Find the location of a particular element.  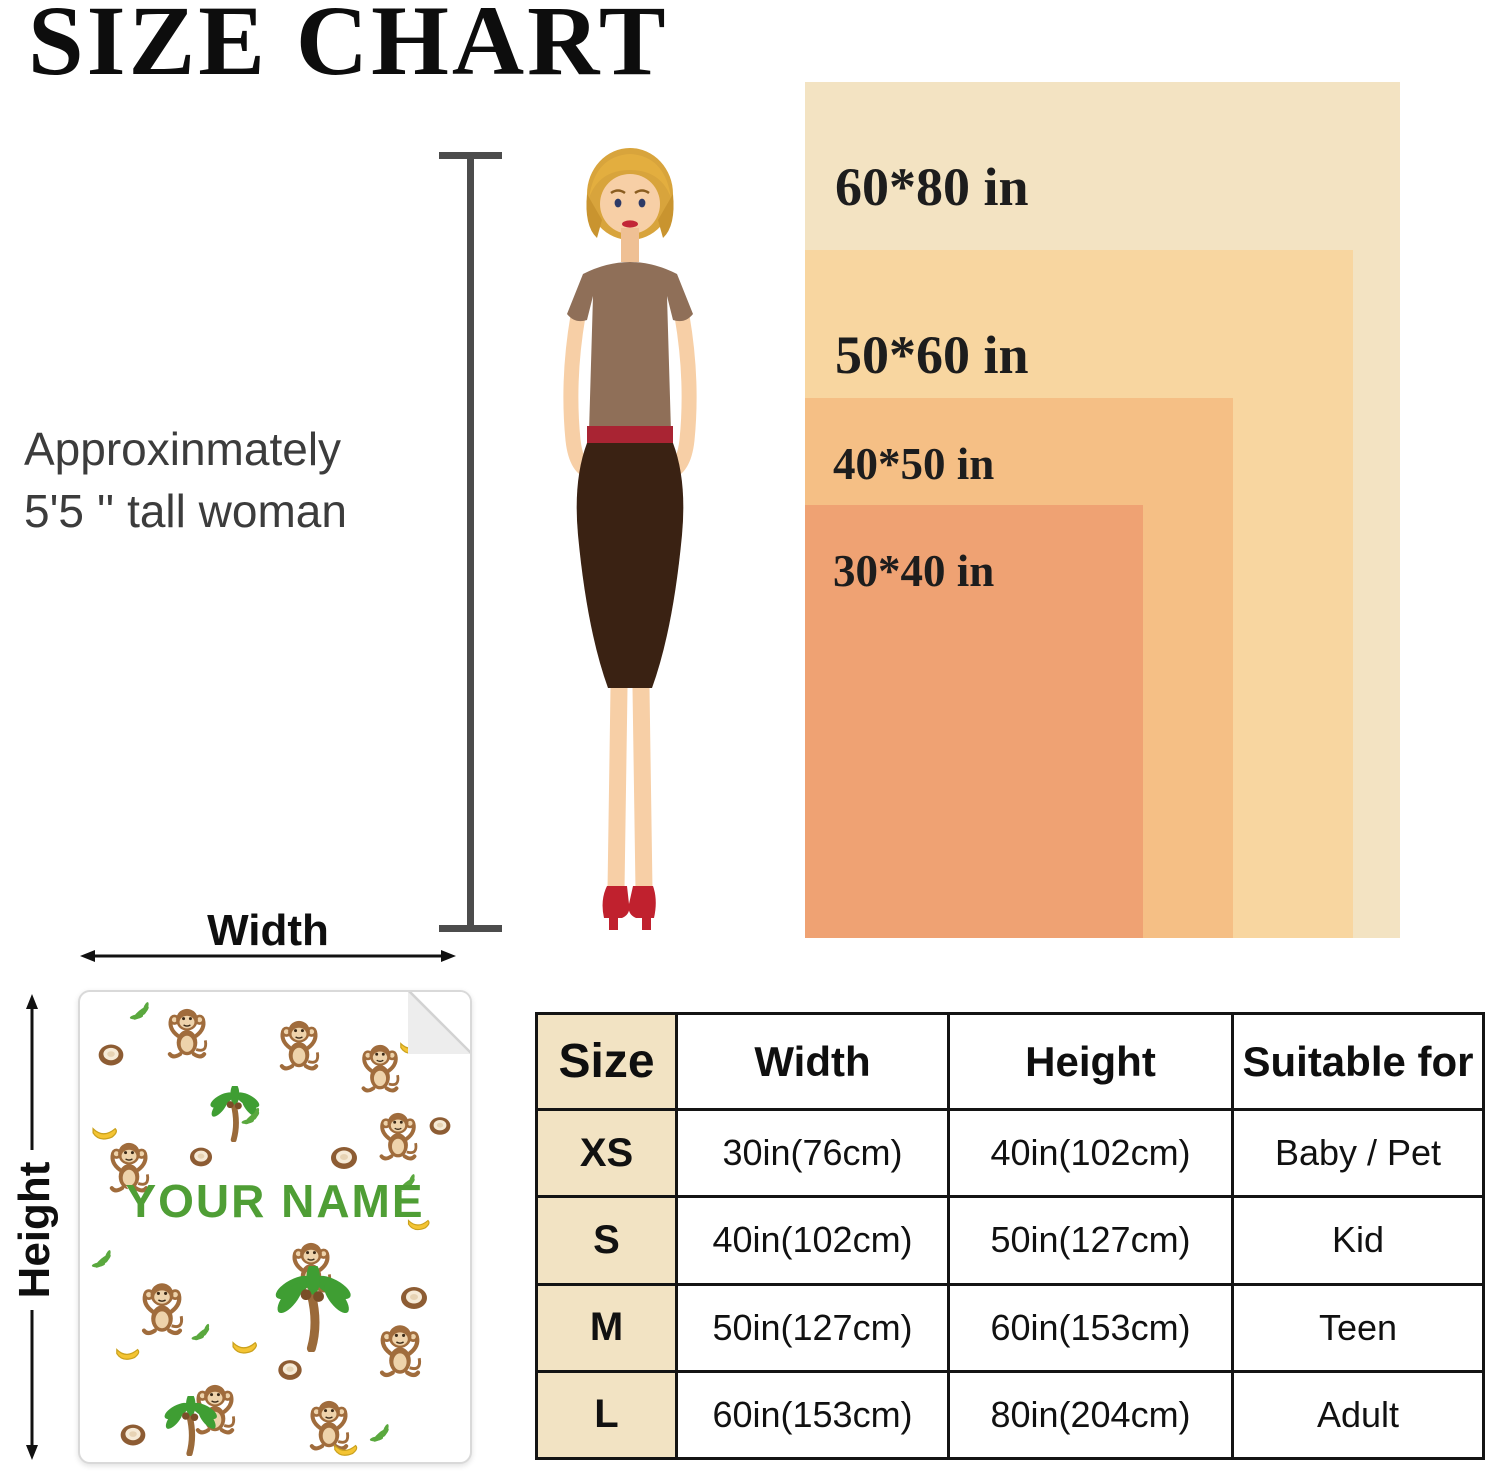

size-label-60x80: 60*80 in is located at coordinates (932, 187).